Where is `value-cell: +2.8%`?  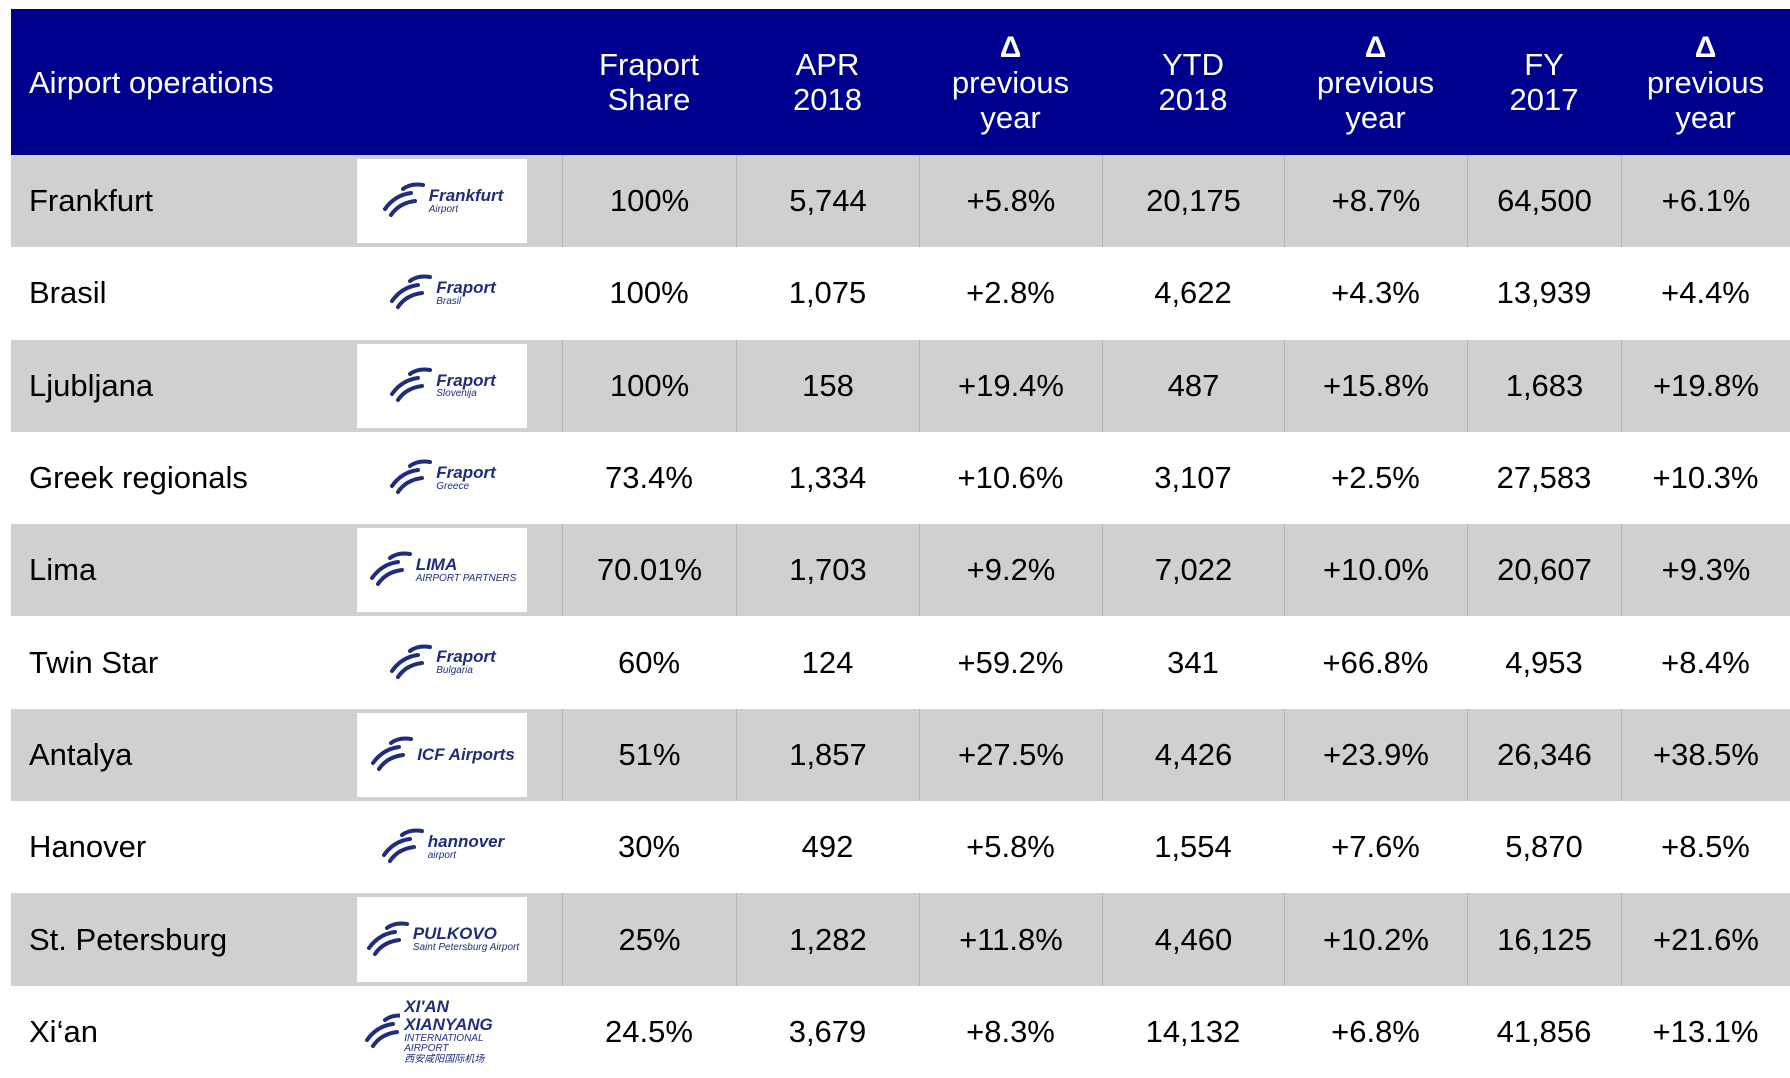 value-cell: +2.8% is located at coordinates (1010, 293).